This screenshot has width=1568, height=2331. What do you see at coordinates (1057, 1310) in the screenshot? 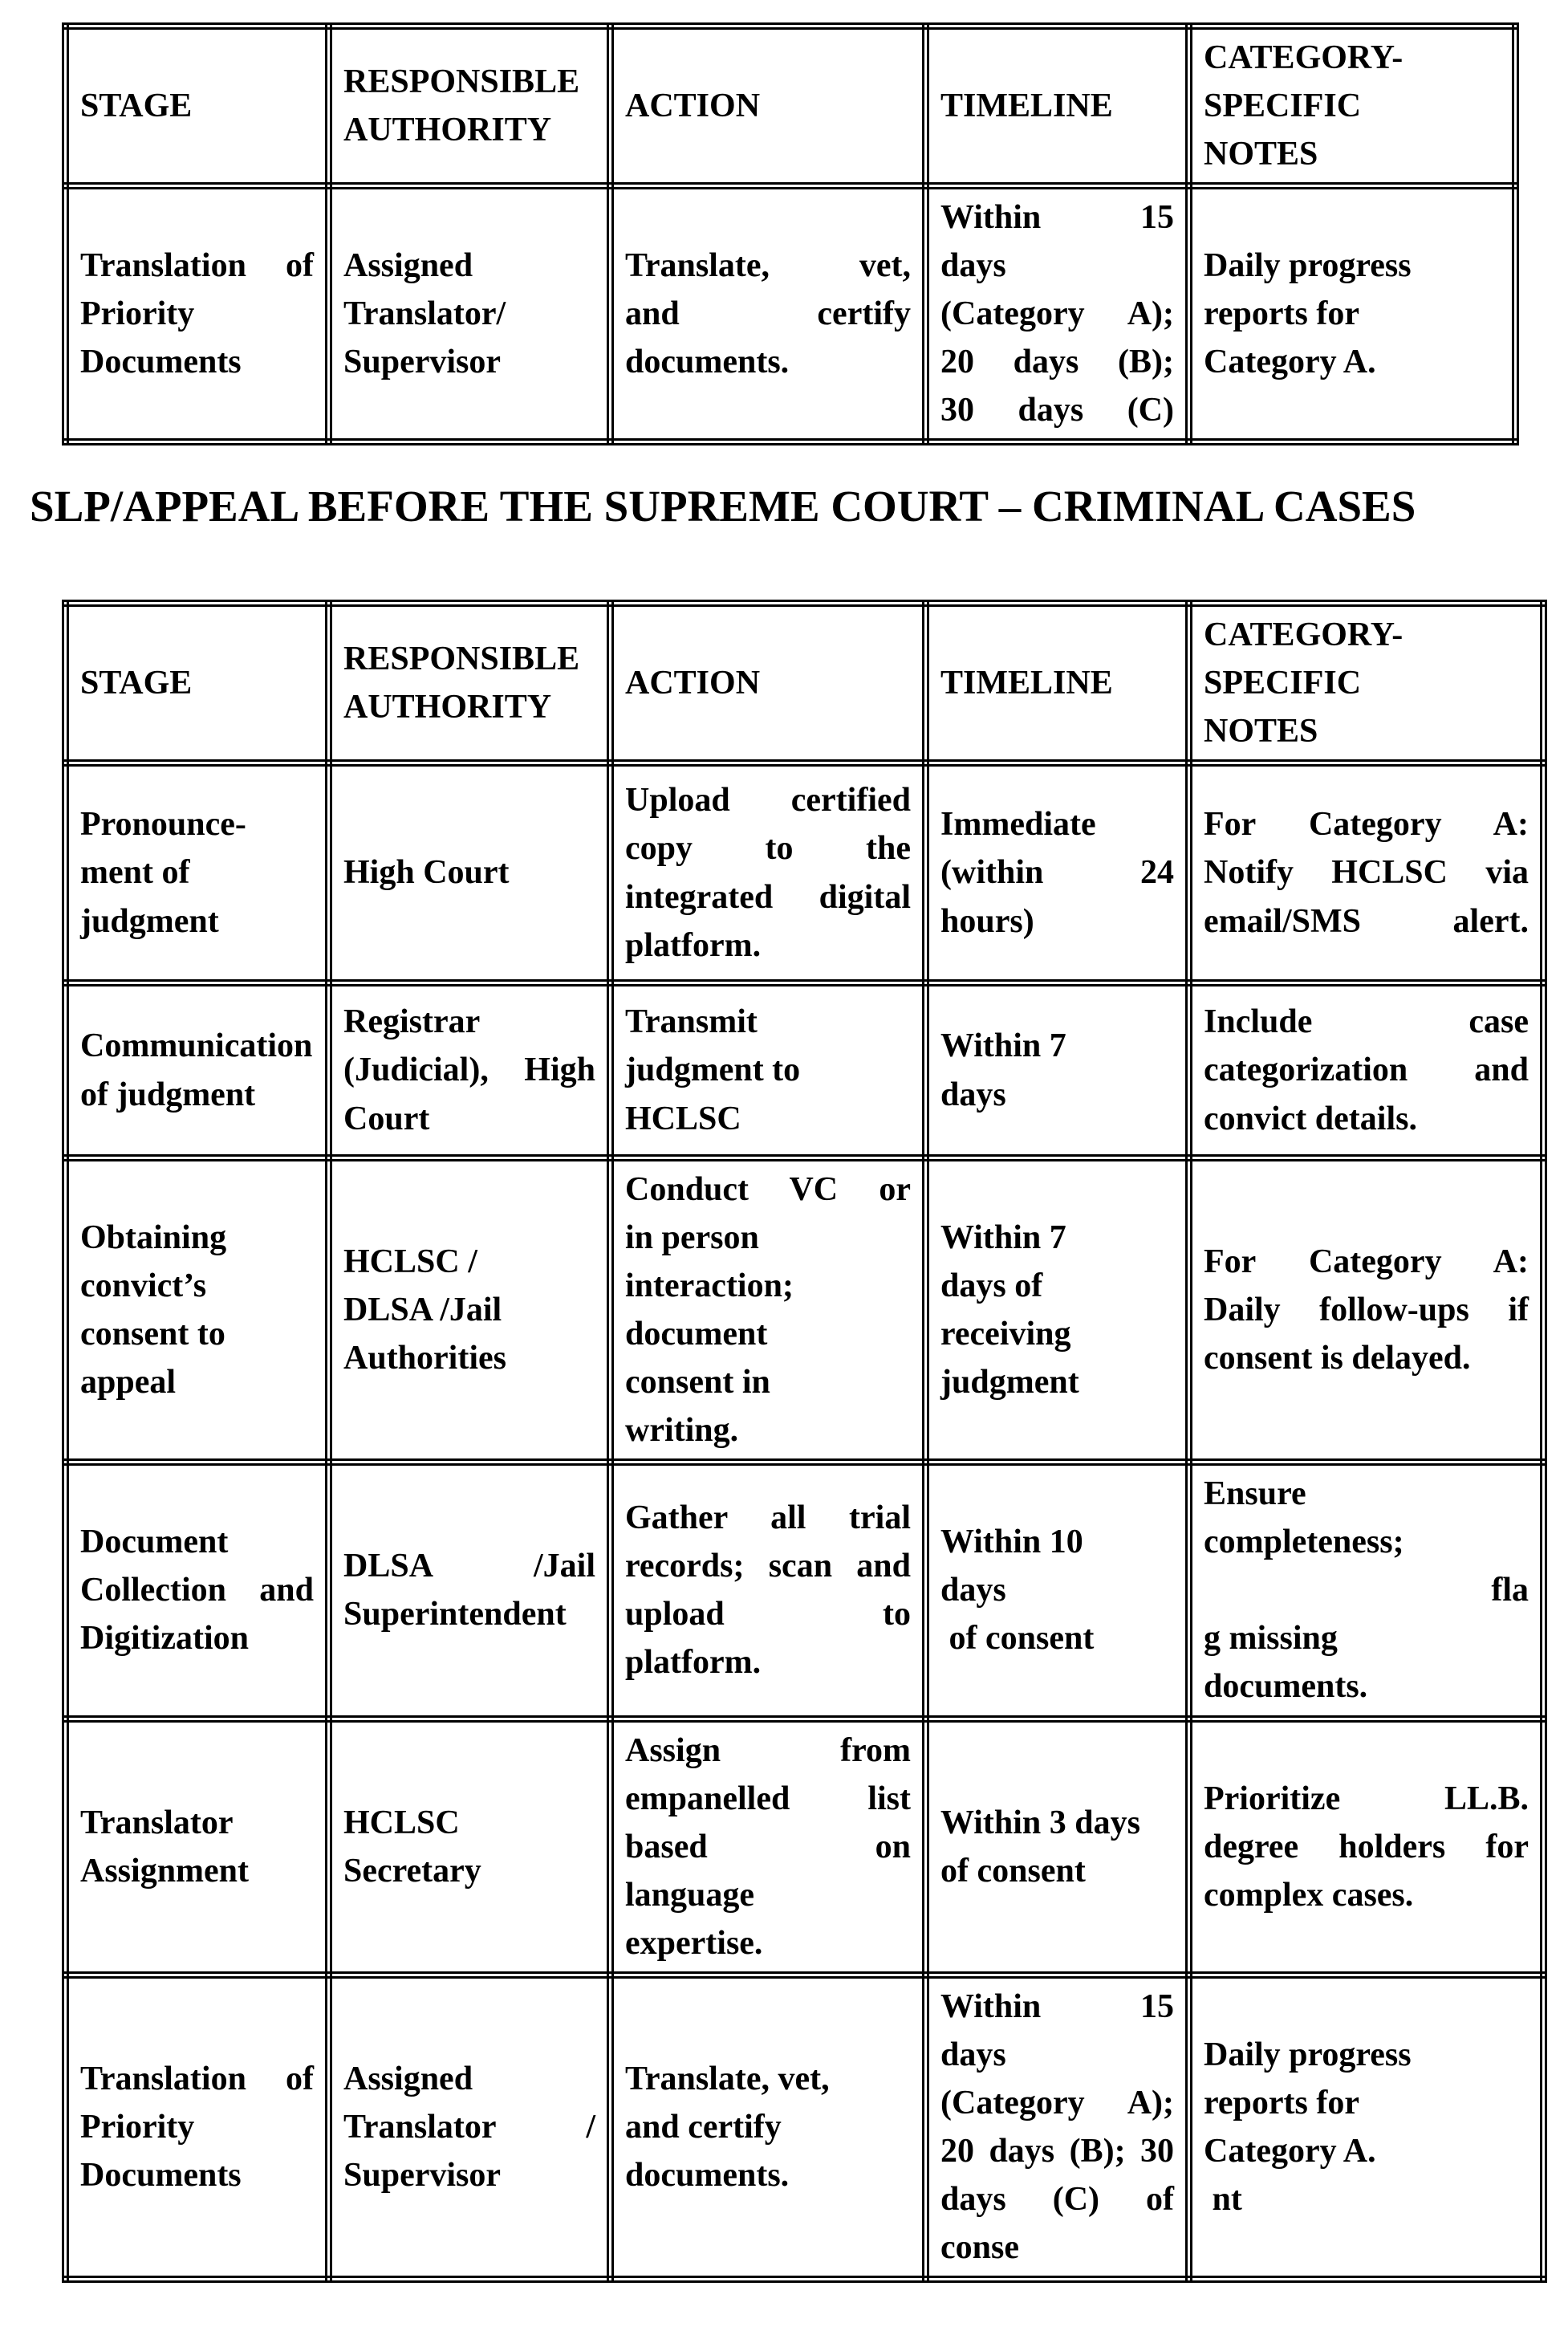
I see `cell-timeline: Within 7 days of receiving judgment` at bounding box center [1057, 1310].